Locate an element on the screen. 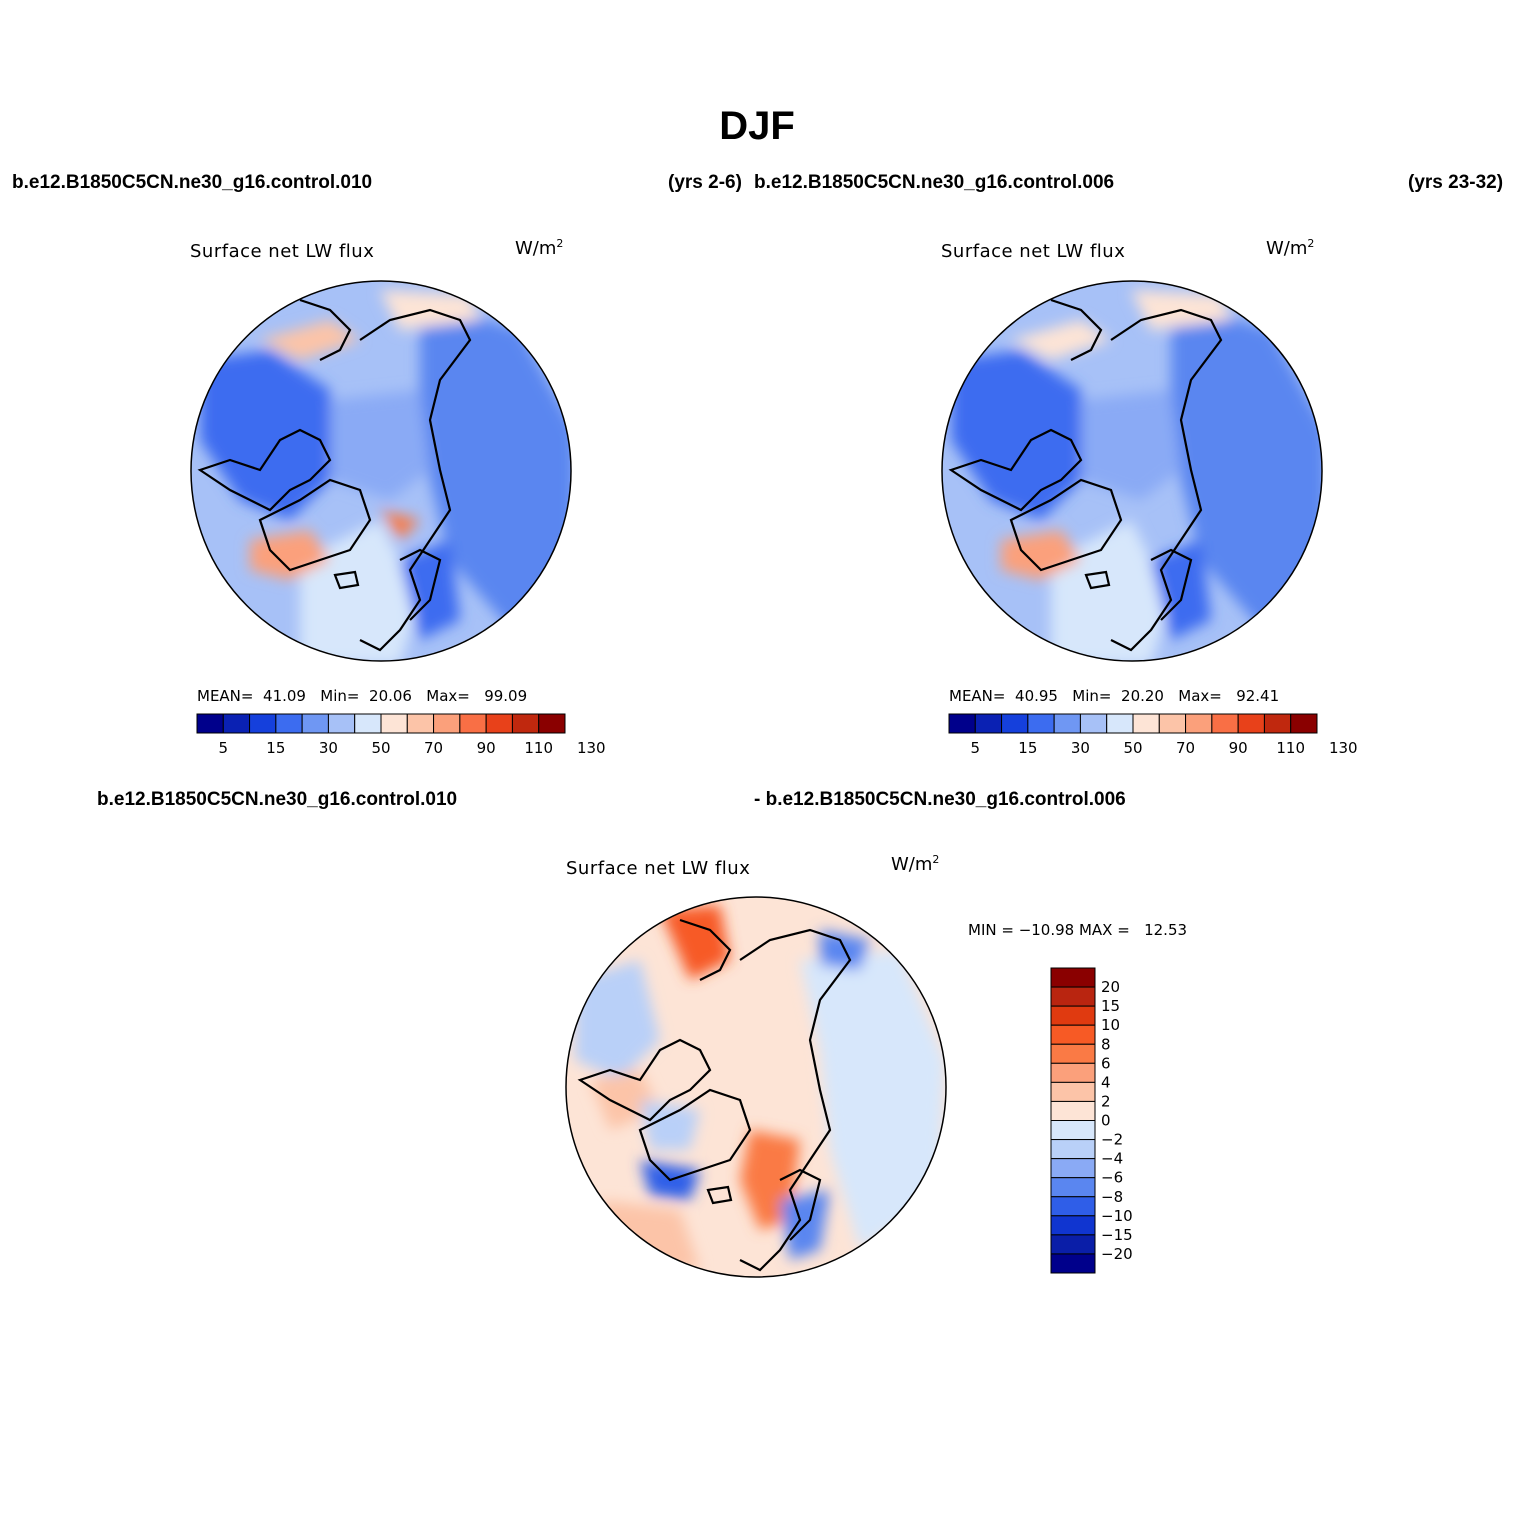  map2-coast-canada is located at coordinates (1015, 470).